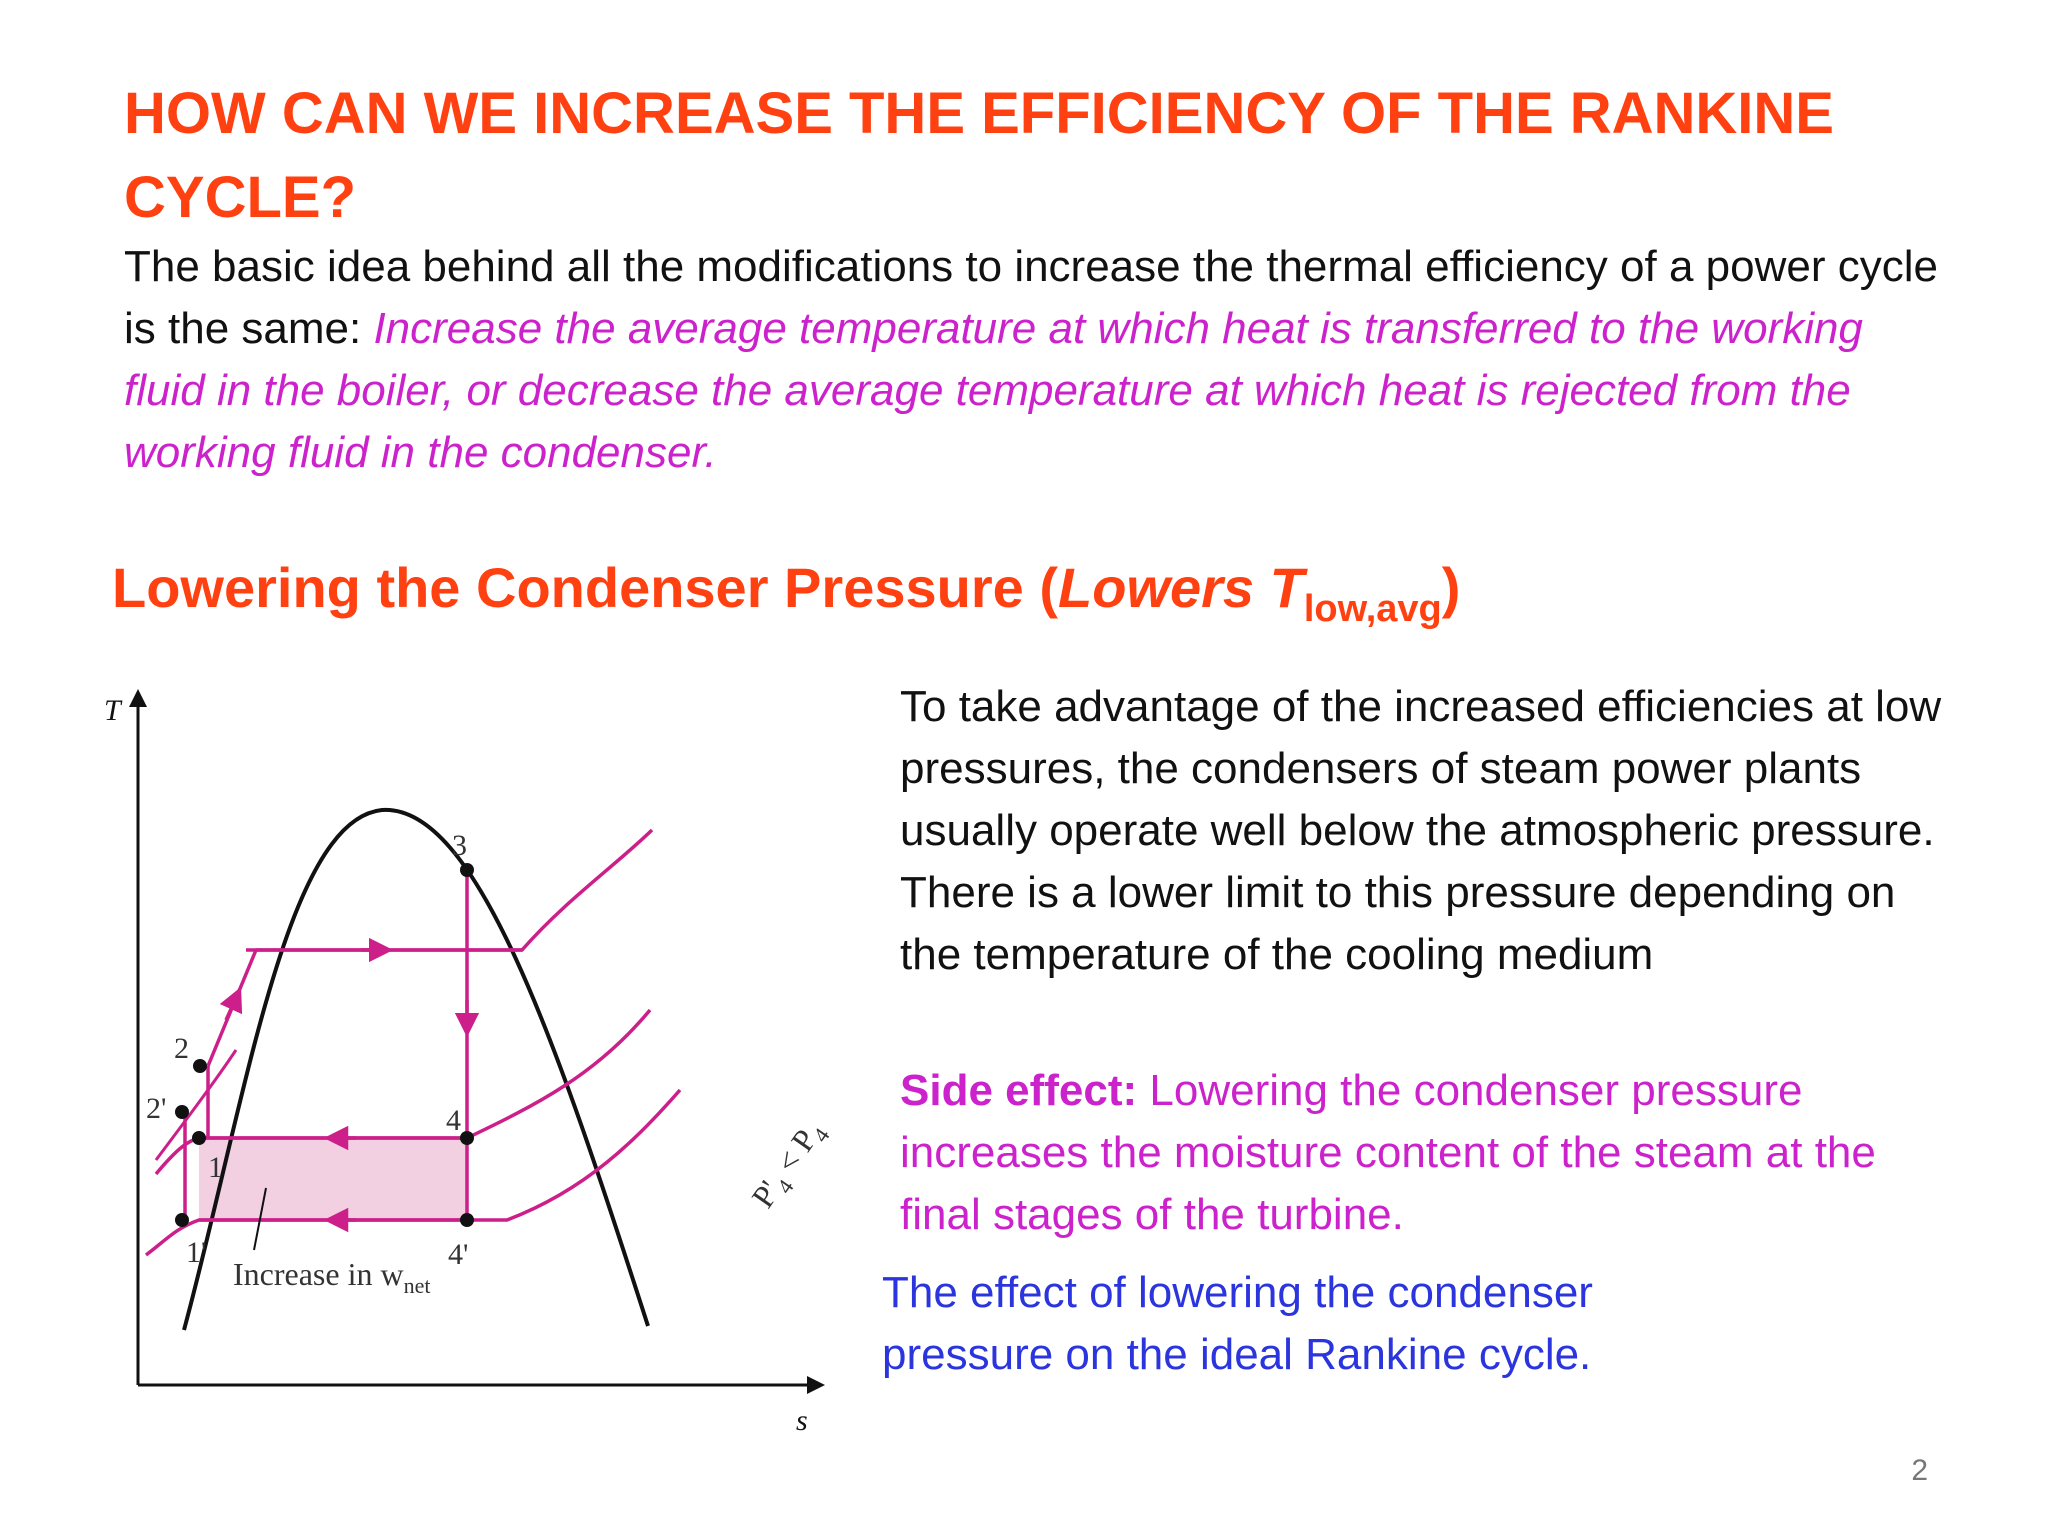  What do you see at coordinates (417, 1285) in the screenshot?
I see `region-label-sub: net` at bounding box center [417, 1285].